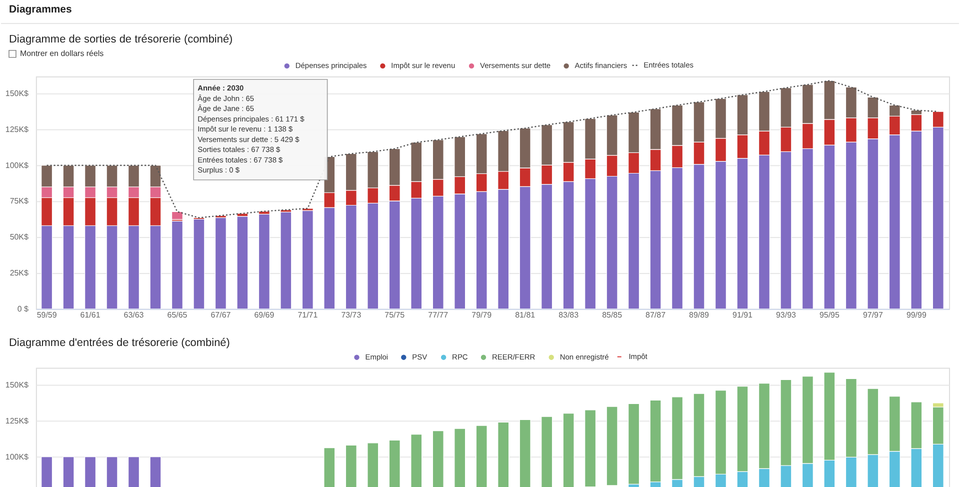 This screenshot has height=487, width=960. I want to click on chart-title: Diagramme d'entrées de trésorerie (combiné), so click(119, 342).